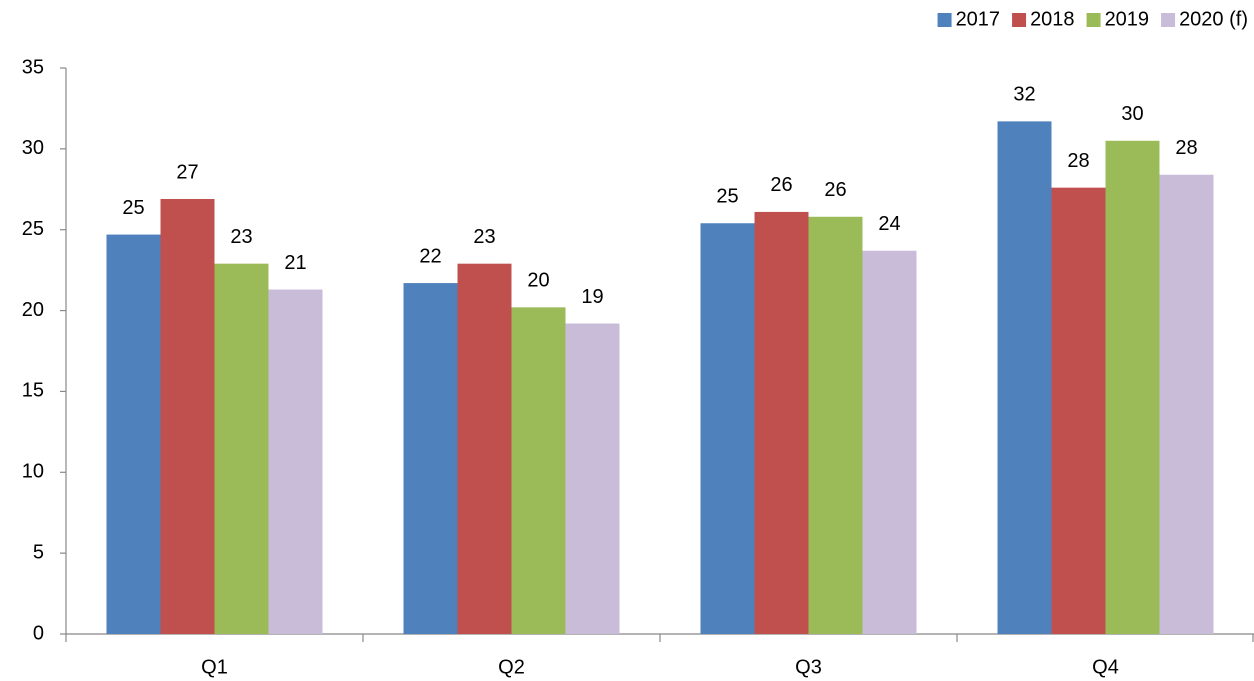  I want to click on x-tick-label: Q1, so click(214, 667).